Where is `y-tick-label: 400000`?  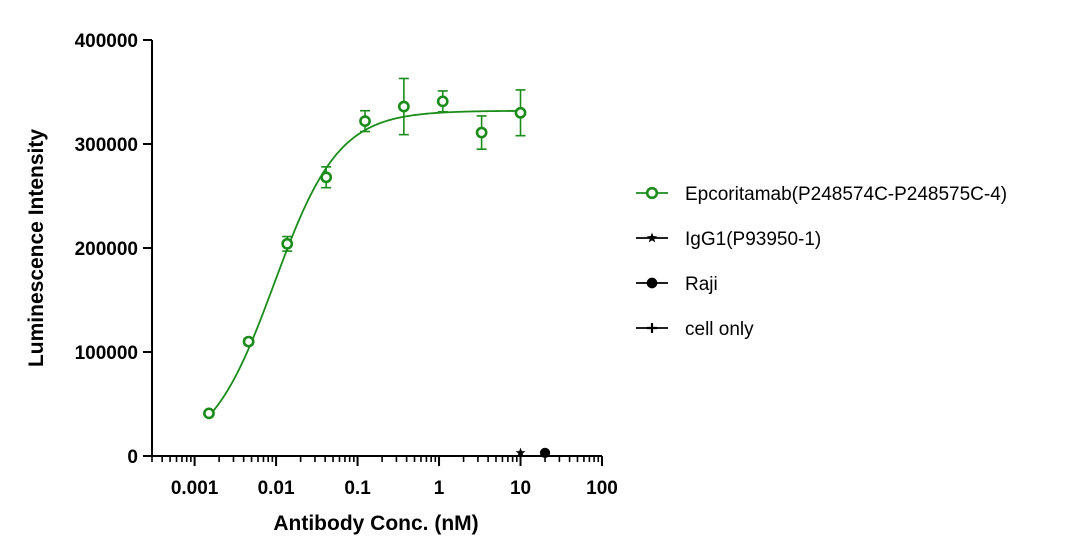 y-tick-label: 400000 is located at coordinates (106, 41).